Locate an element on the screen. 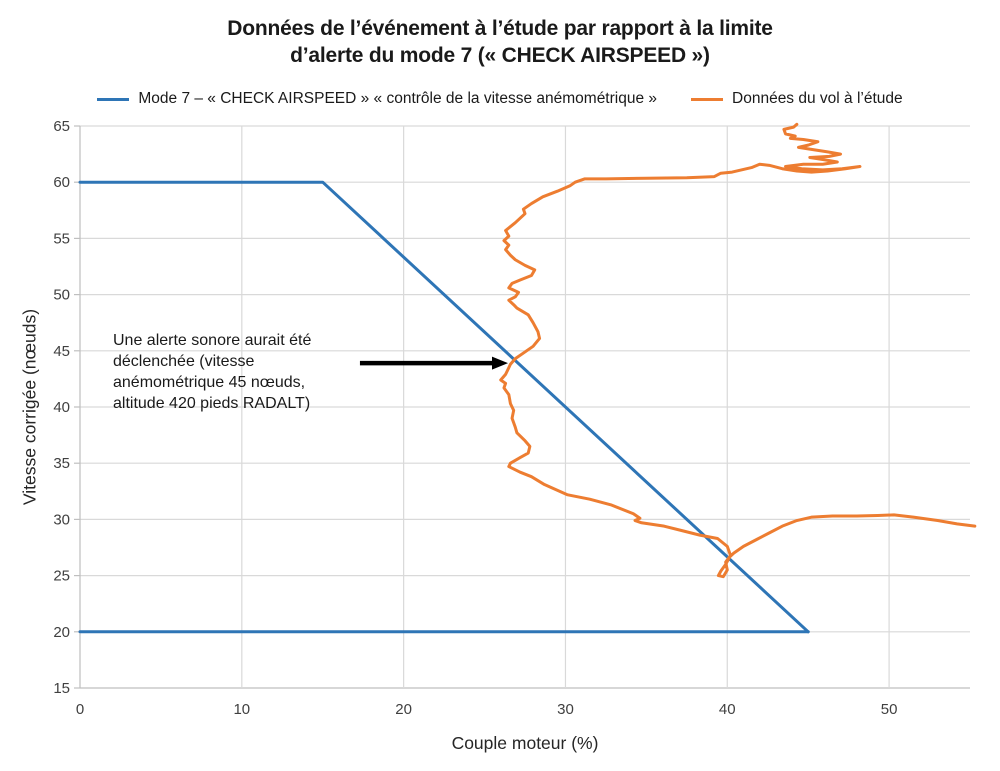 This screenshot has width=1000, height=771. legend-line-swatch-blue is located at coordinates (113, 99).